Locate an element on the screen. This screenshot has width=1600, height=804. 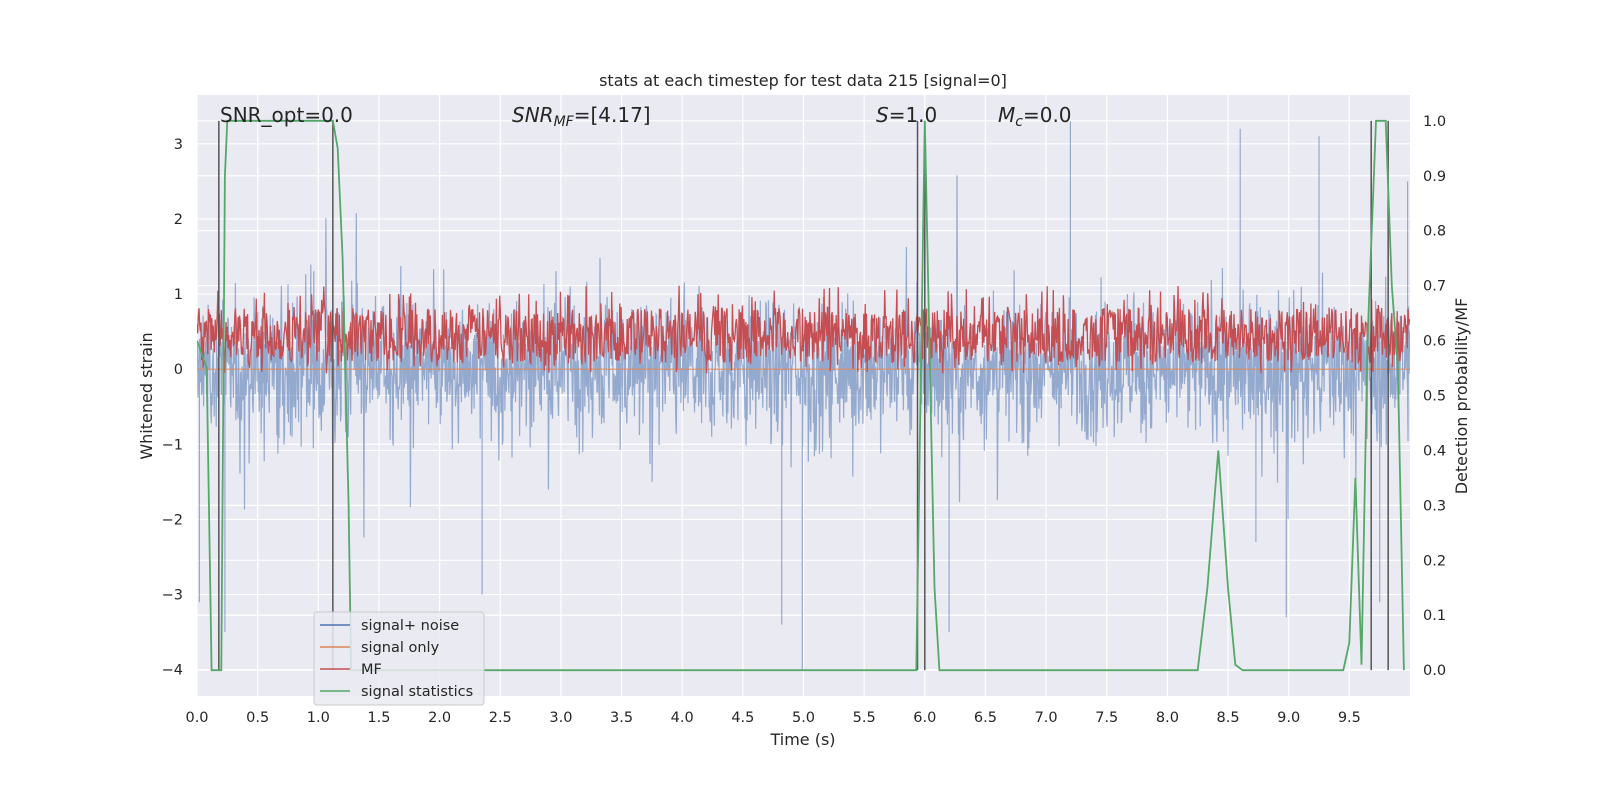
x-tick-label-15: 7.5 is located at coordinates (1106, 718).